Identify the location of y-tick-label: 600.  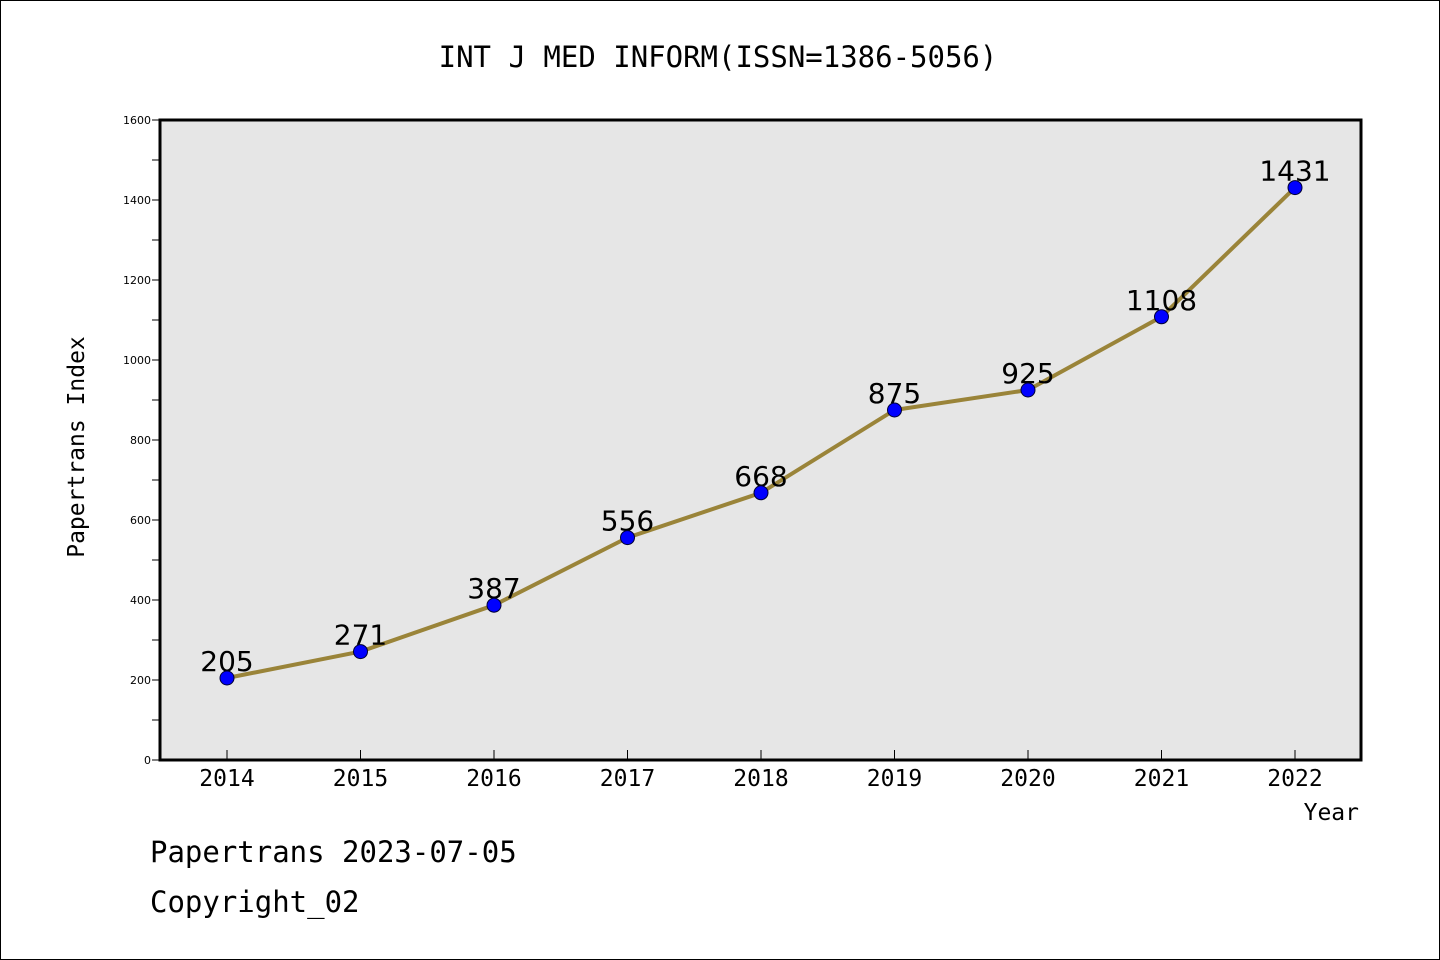
(140, 520).